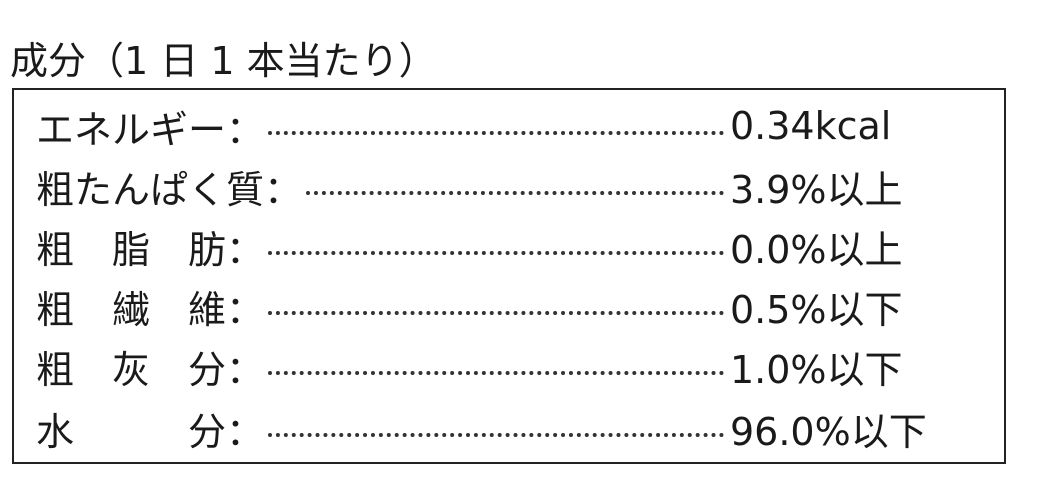 Image resolution: width=1052 pixels, height=503 pixels. Describe the element at coordinates (506, 126) in the screenshot. I see `nutrition-row: エネルギー： 0.34kcal` at that location.